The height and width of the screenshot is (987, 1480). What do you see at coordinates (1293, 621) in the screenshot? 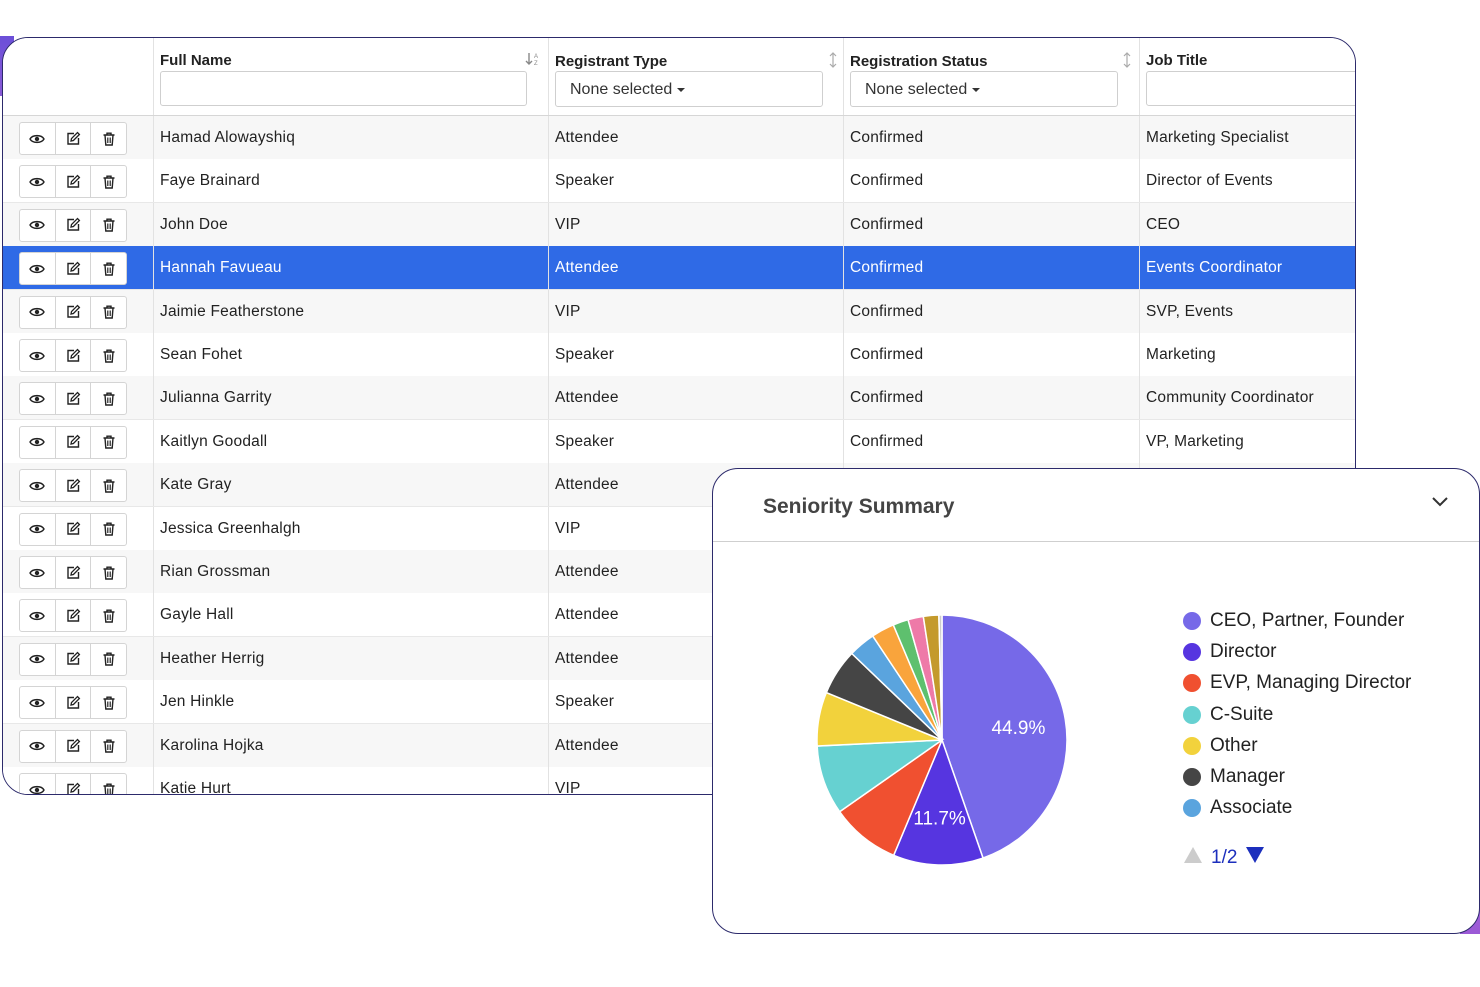
I see `legend-item: CEO, Partner, Founder` at bounding box center [1293, 621].